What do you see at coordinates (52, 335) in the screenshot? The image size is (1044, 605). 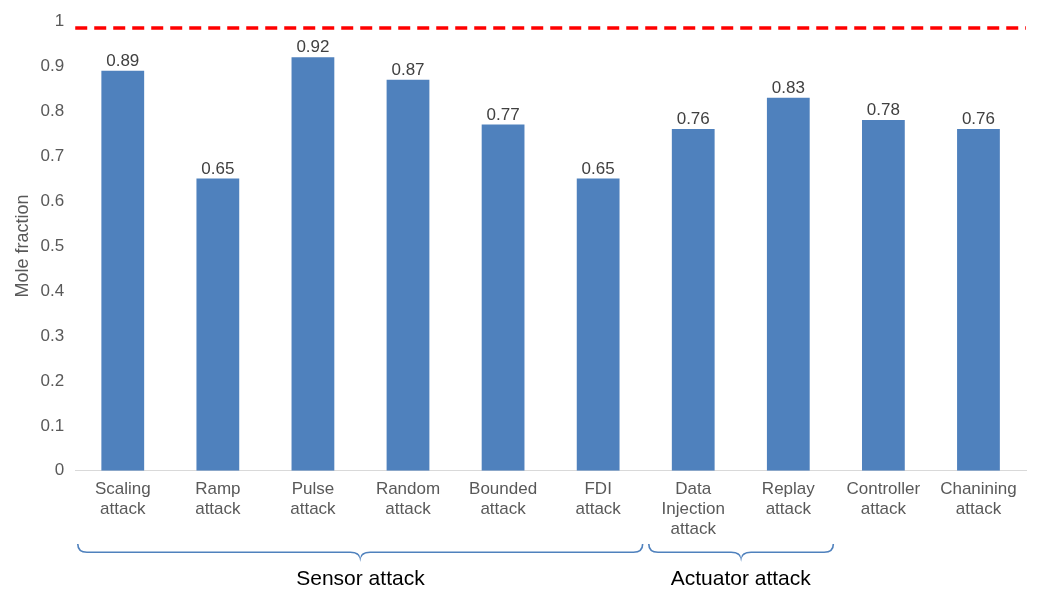 I see `y-tick-label: 0.3` at bounding box center [52, 335].